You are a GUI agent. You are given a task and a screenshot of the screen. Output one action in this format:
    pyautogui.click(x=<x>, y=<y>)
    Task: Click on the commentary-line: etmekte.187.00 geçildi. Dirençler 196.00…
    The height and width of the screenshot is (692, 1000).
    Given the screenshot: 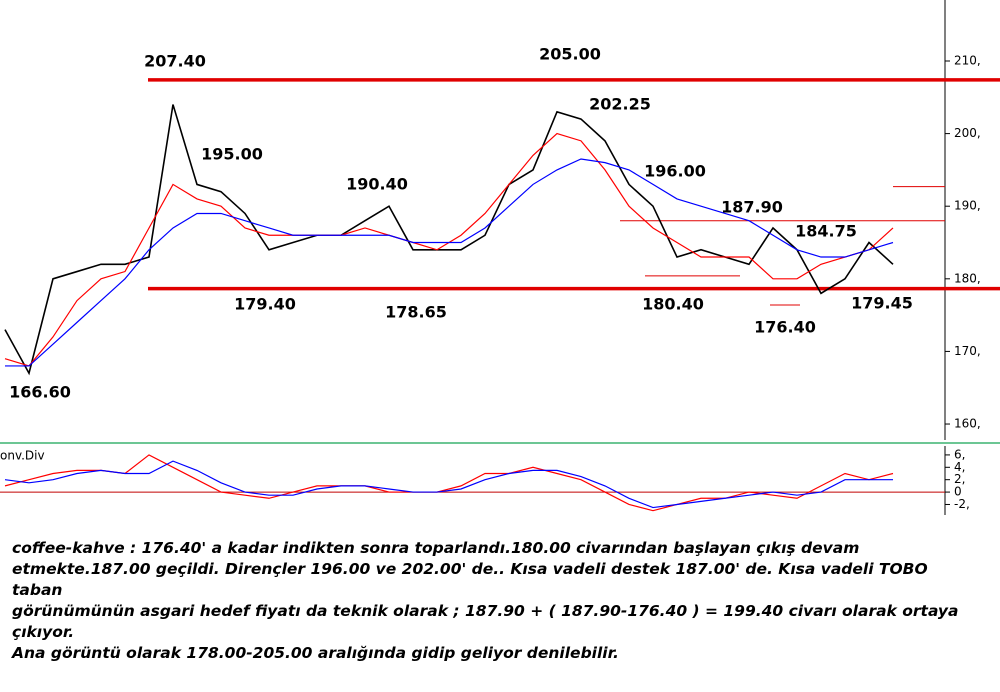 What is the action you would take?
    pyautogui.click(x=470, y=579)
    